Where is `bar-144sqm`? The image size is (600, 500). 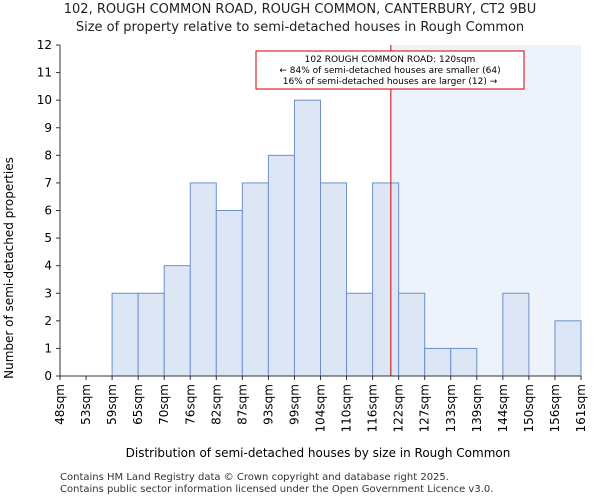
bar-144sqm is located at coordinates (516, 334).